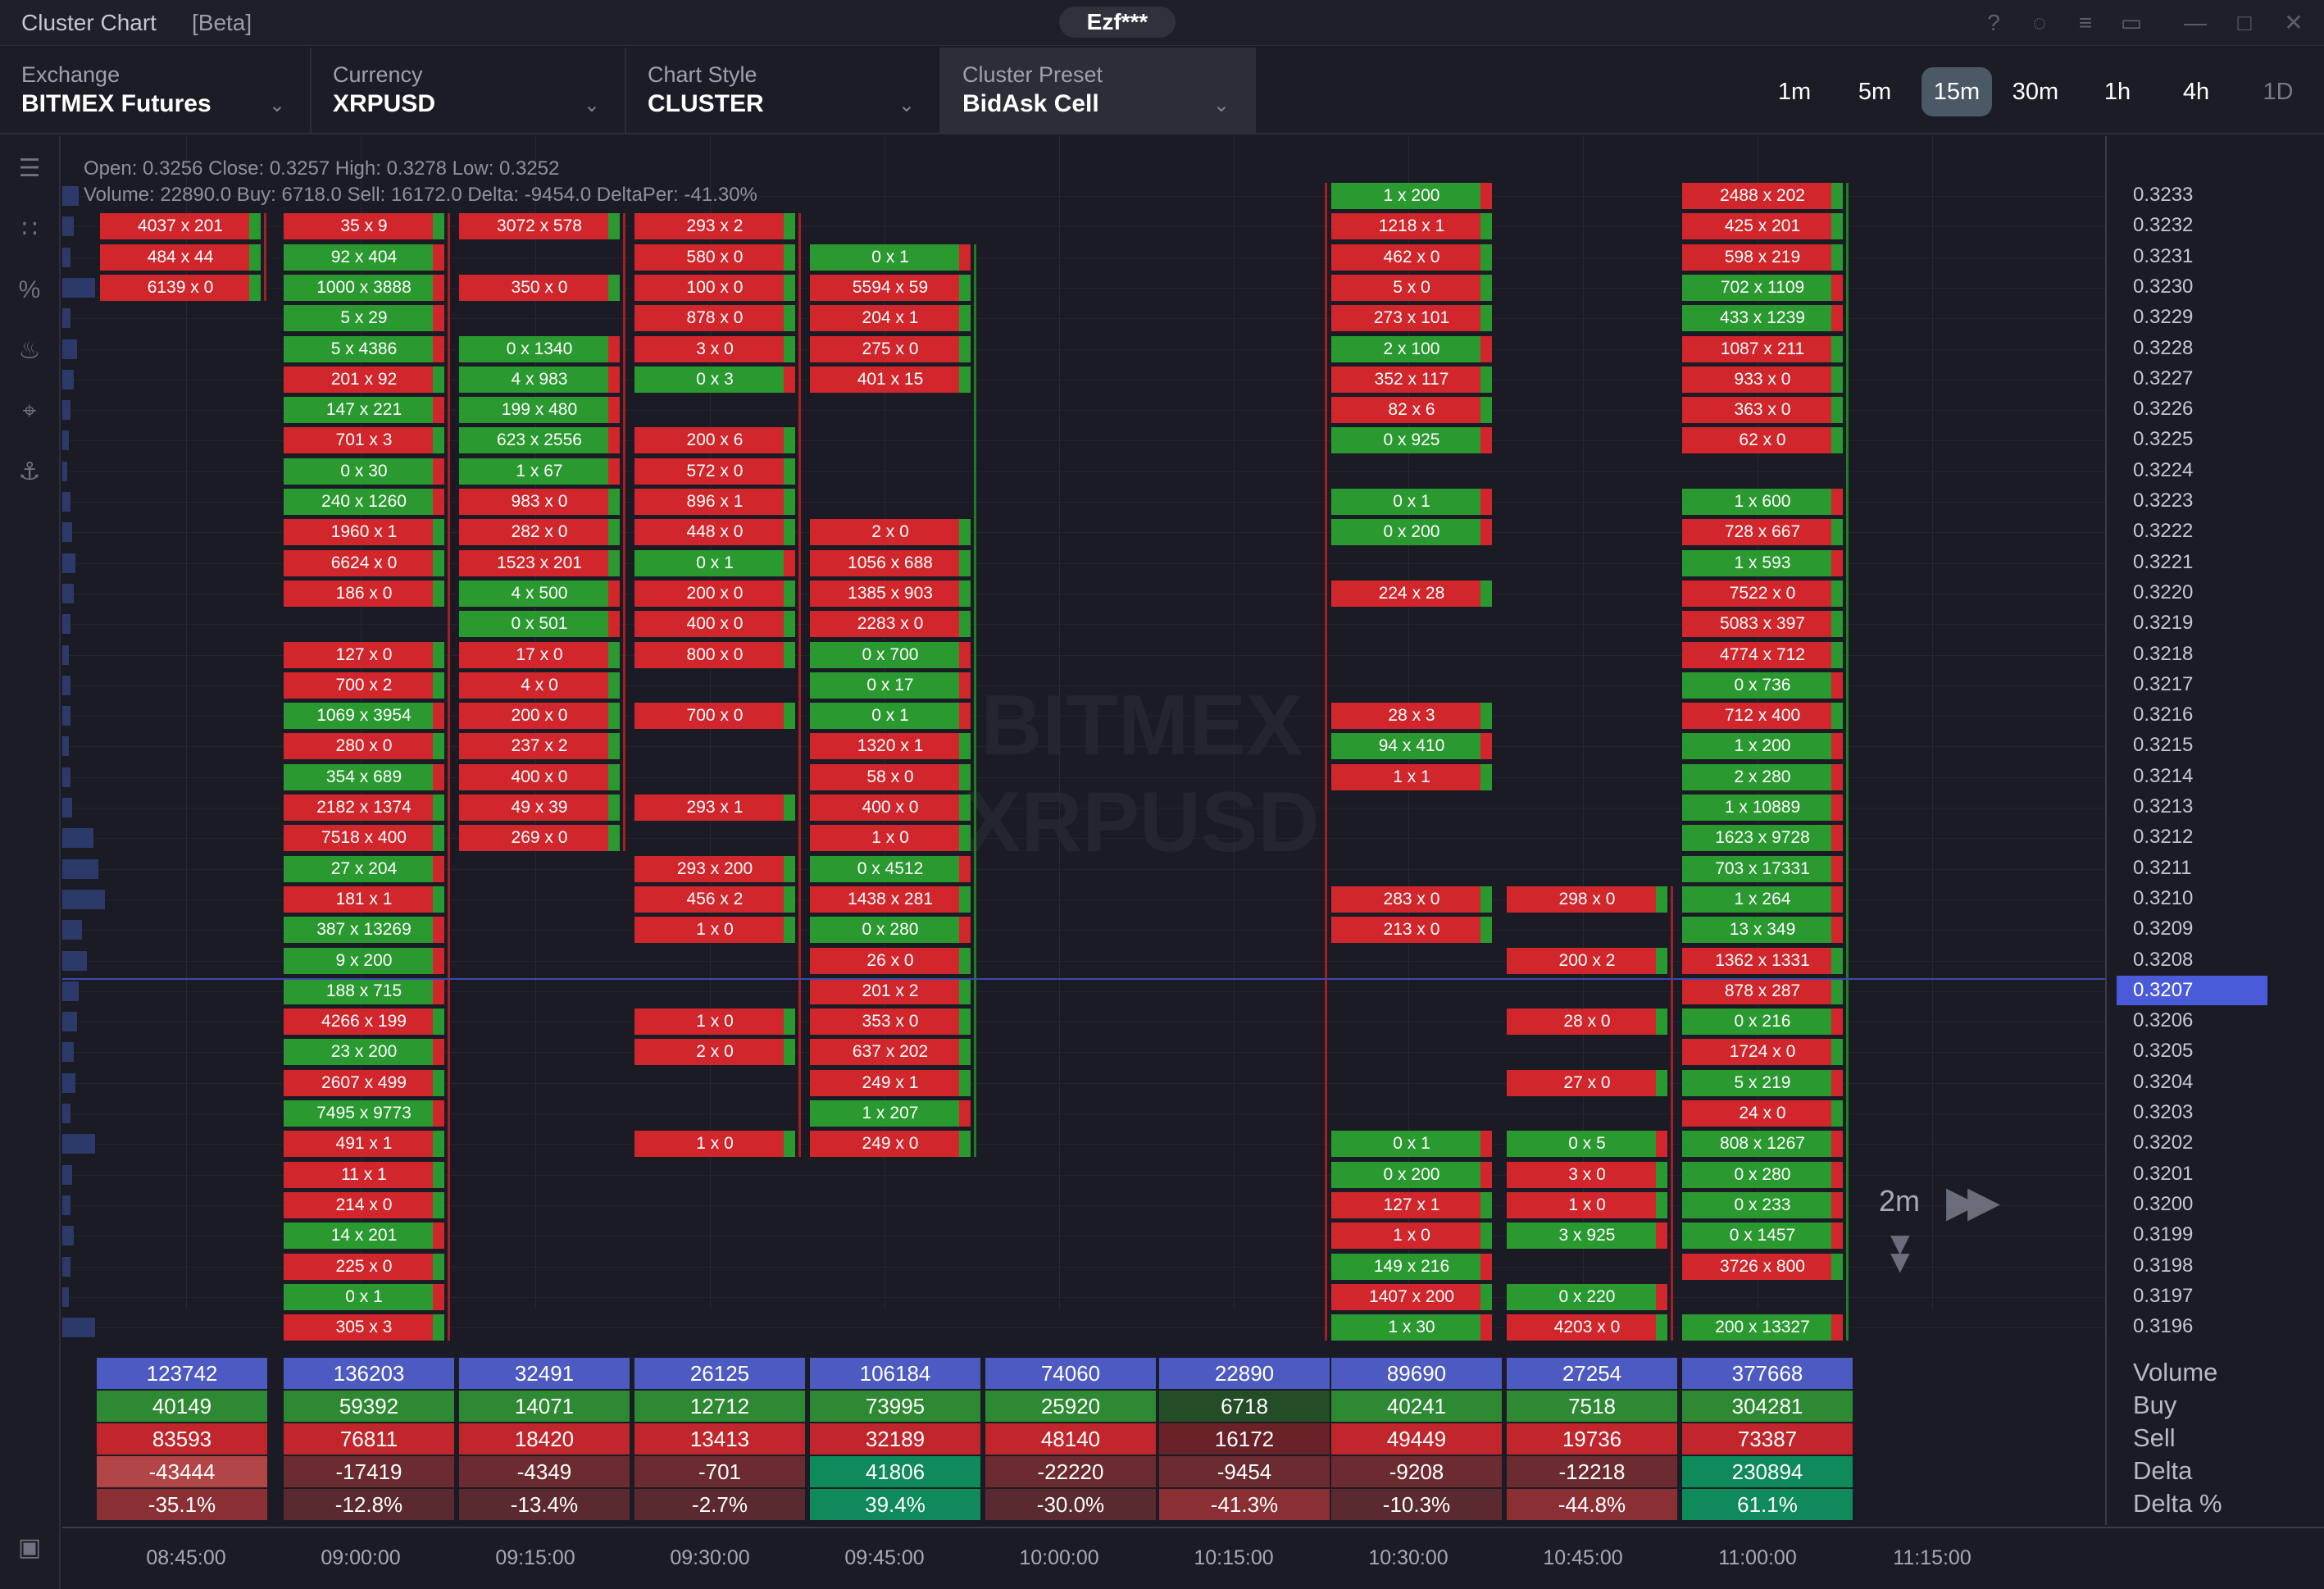  I want to click on bell-icon: ♨, so click(29, 350).